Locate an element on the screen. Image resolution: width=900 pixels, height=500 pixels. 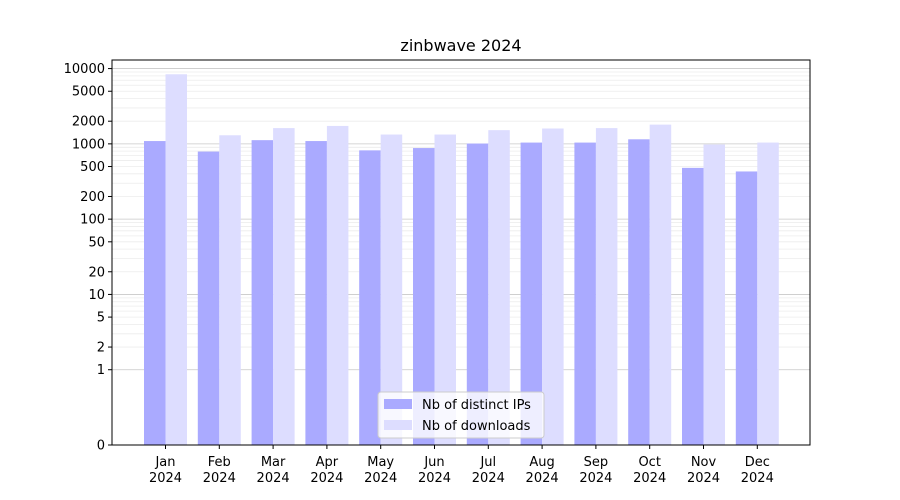
y-tick-label: 2 is located at coordinates (101, 348).